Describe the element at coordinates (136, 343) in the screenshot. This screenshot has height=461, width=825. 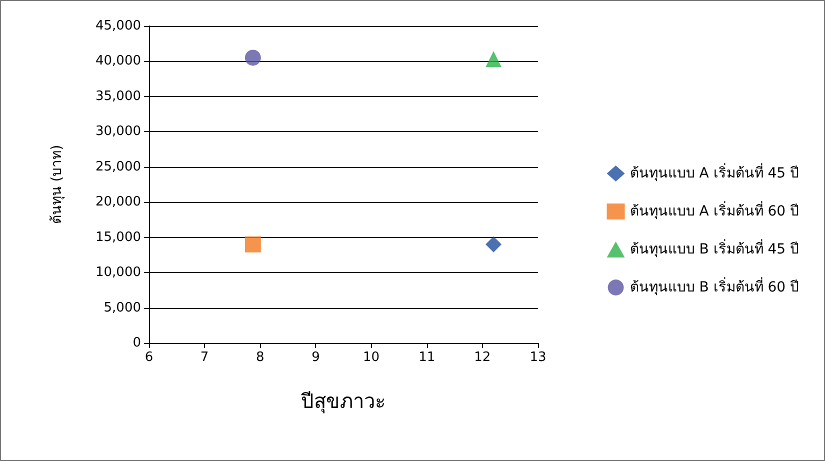
I see `y-tick-label: 0` at that location.